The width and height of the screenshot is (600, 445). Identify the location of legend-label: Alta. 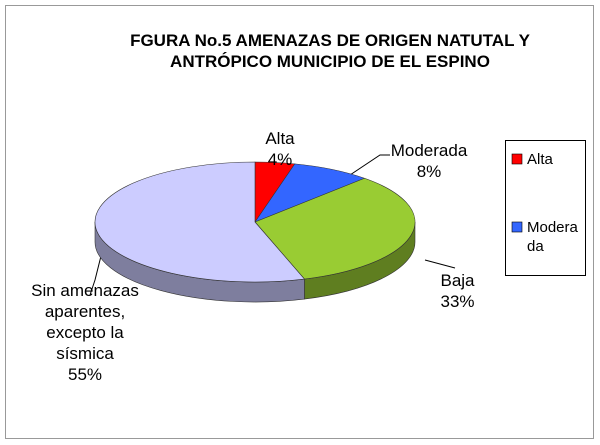
(540, 159).